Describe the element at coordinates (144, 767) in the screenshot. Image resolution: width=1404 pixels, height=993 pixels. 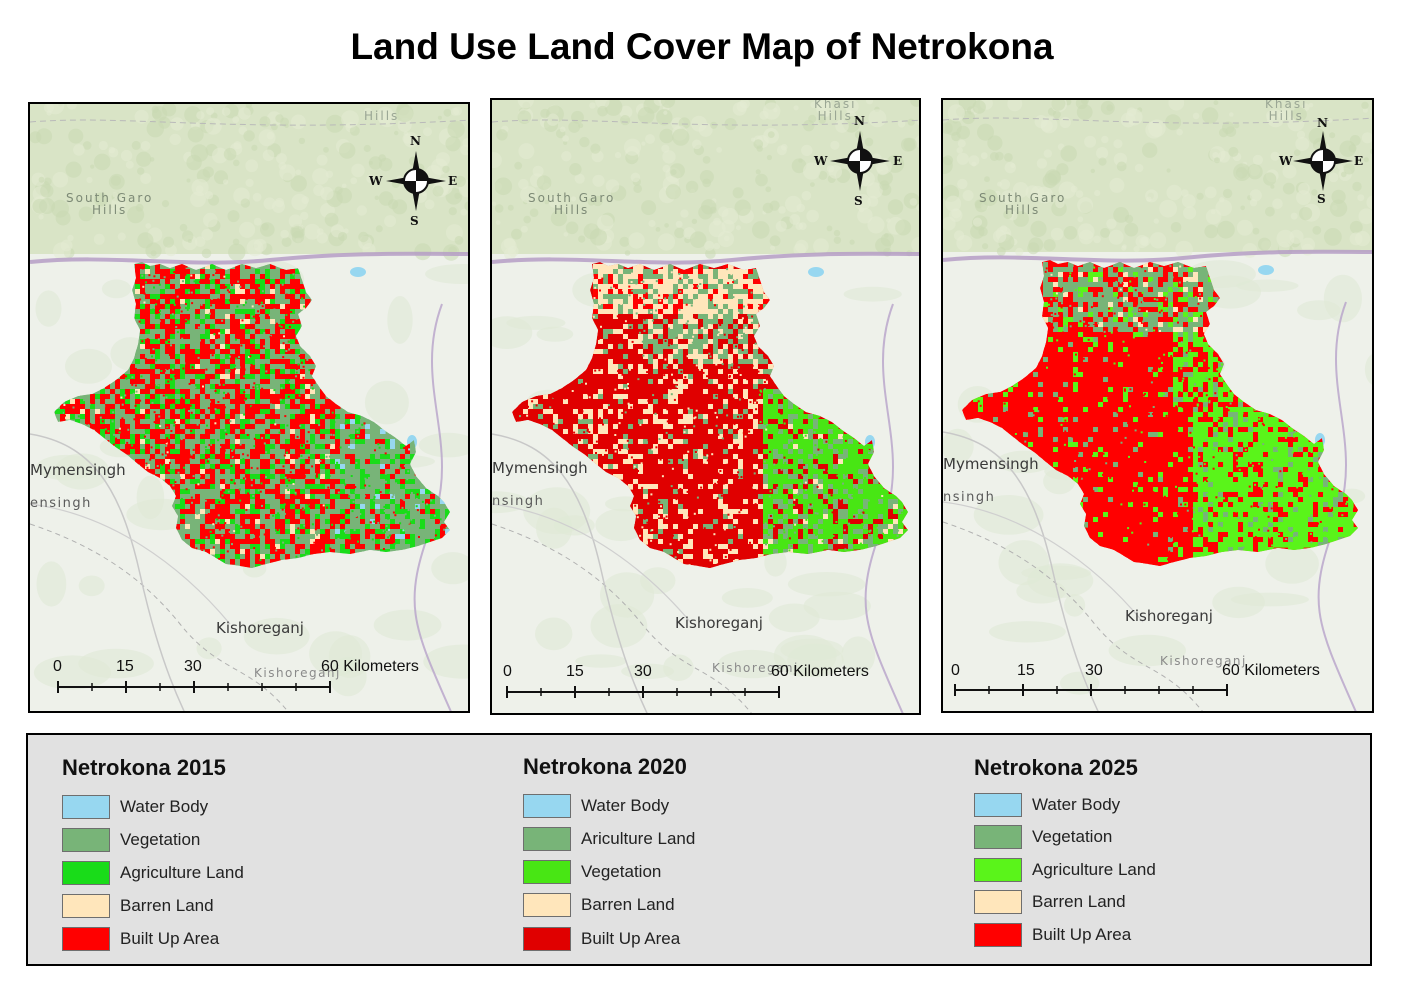
I see `legend-title: Netrokona 2015` at that location.